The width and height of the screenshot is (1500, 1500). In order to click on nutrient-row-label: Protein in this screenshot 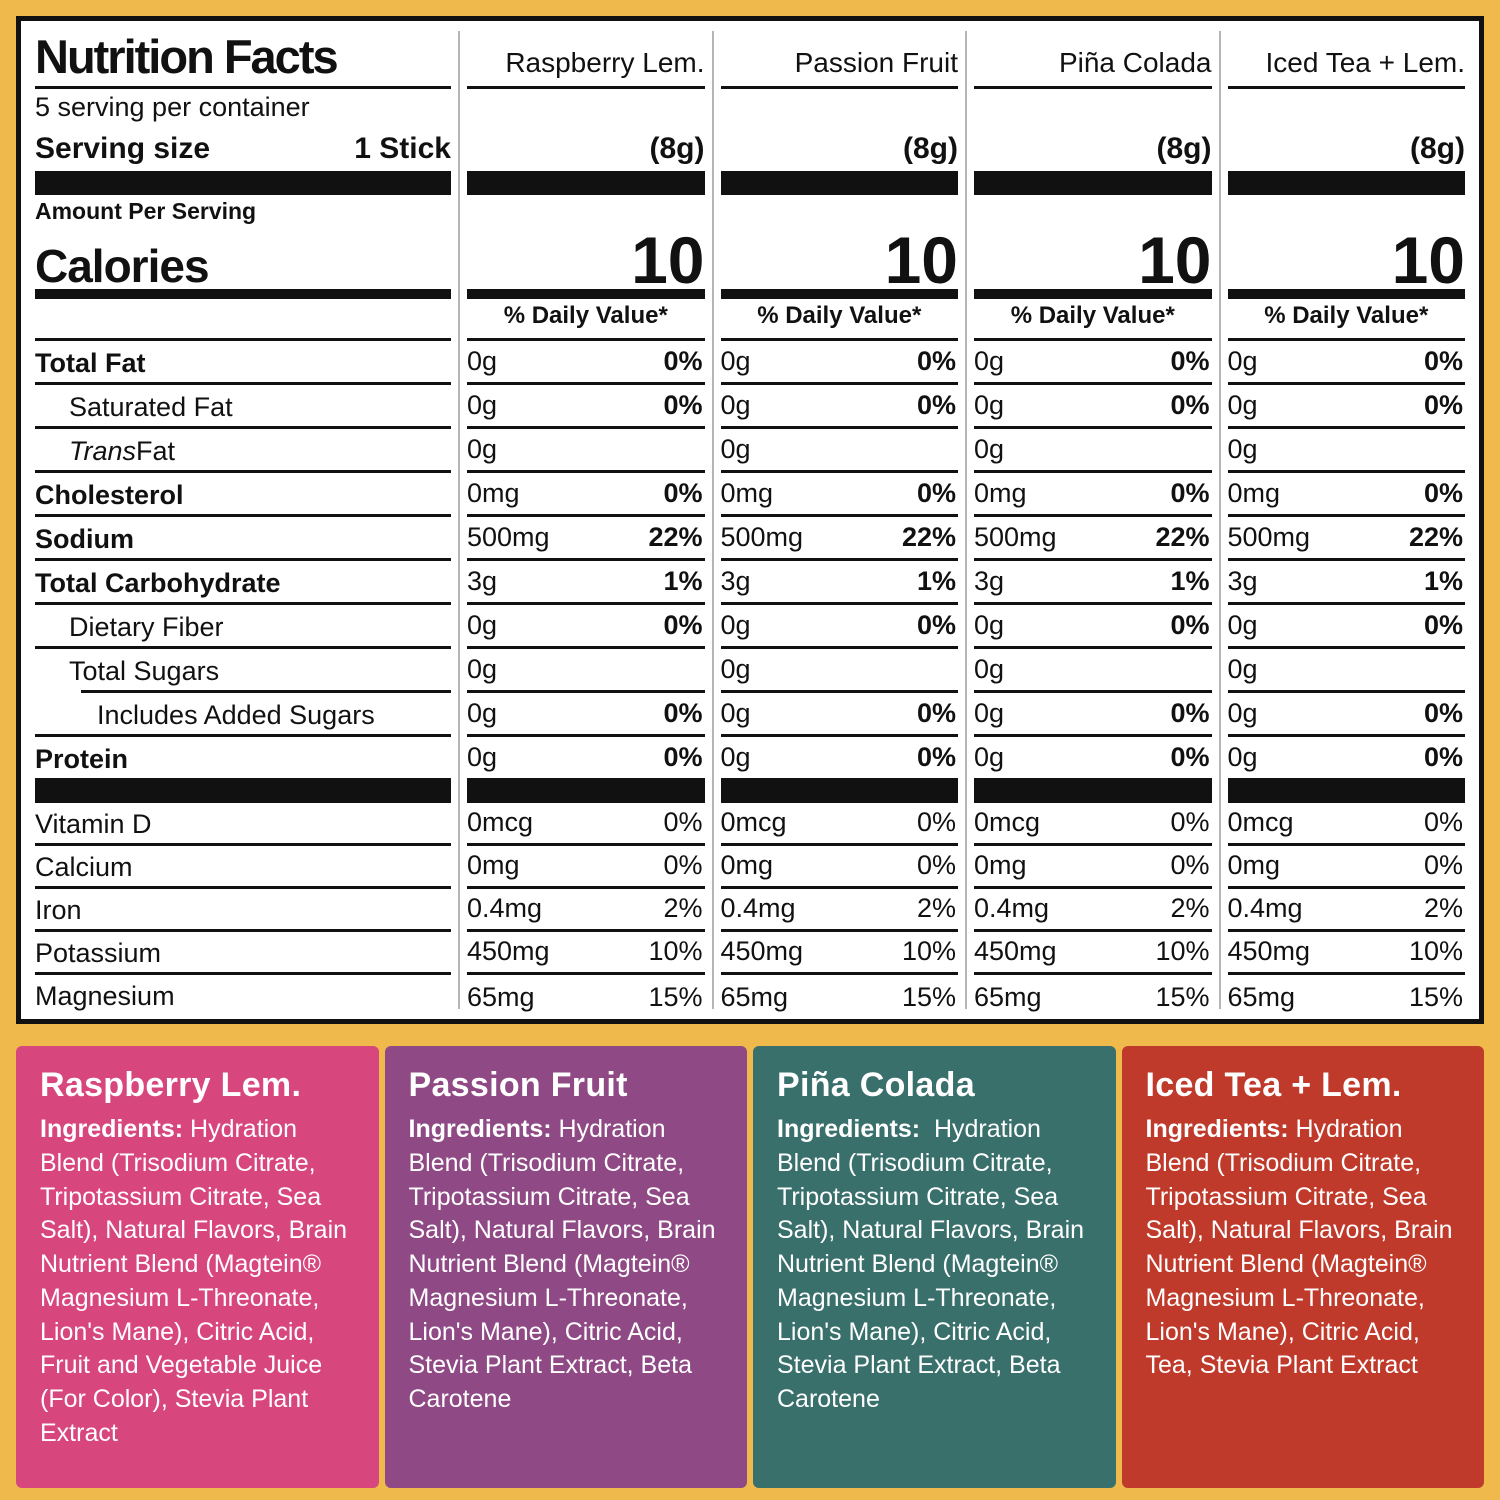, I will do `click(243, 759)`.